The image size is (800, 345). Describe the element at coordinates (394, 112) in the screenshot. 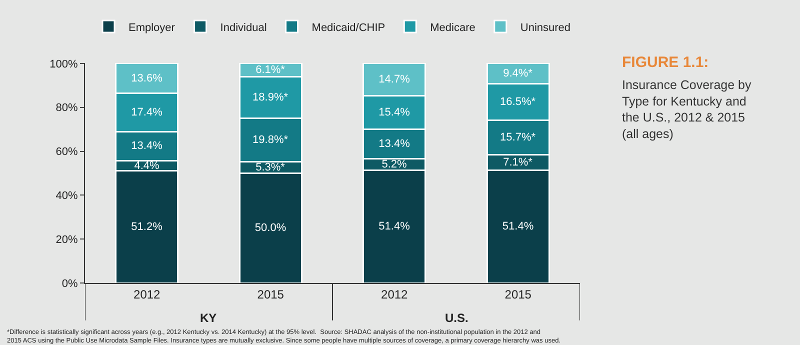

I see `data-label: 15.4%` at that location.